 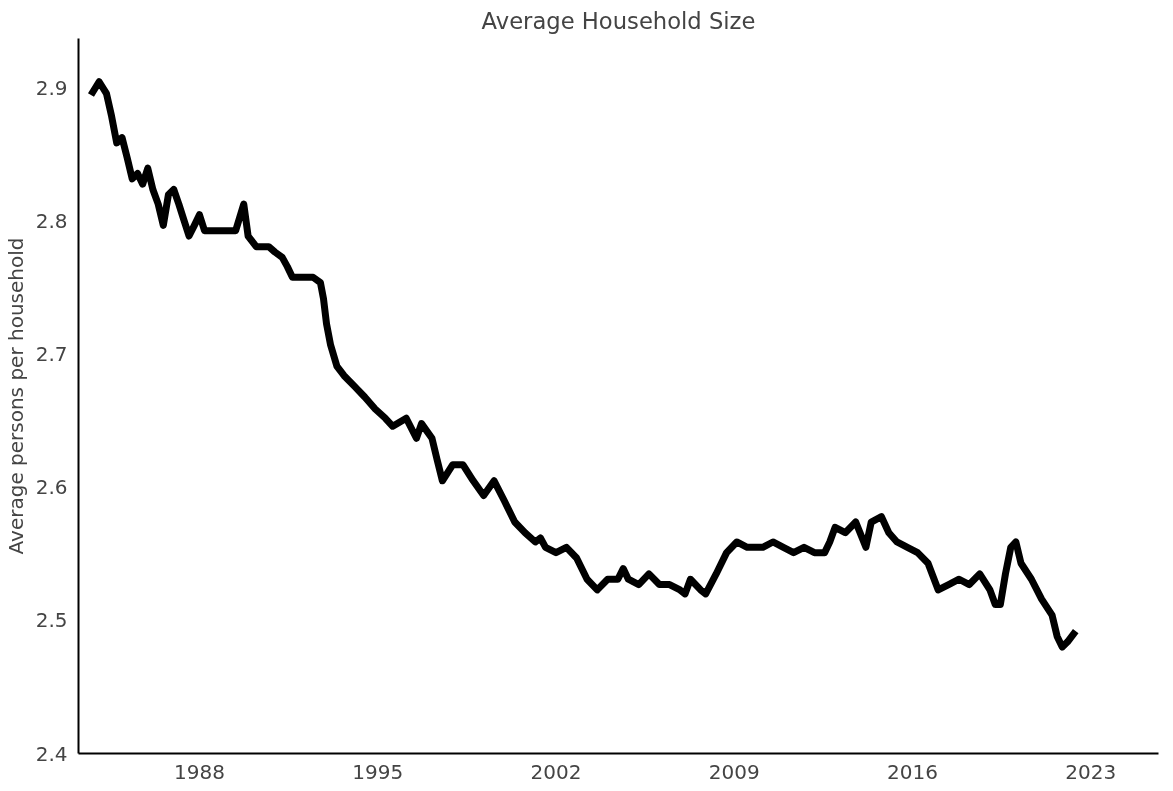 What do you see at coordinates (734, 771) in the screenshot?
I see `x-tick-label: 2009` at bounding box center [734, 771].